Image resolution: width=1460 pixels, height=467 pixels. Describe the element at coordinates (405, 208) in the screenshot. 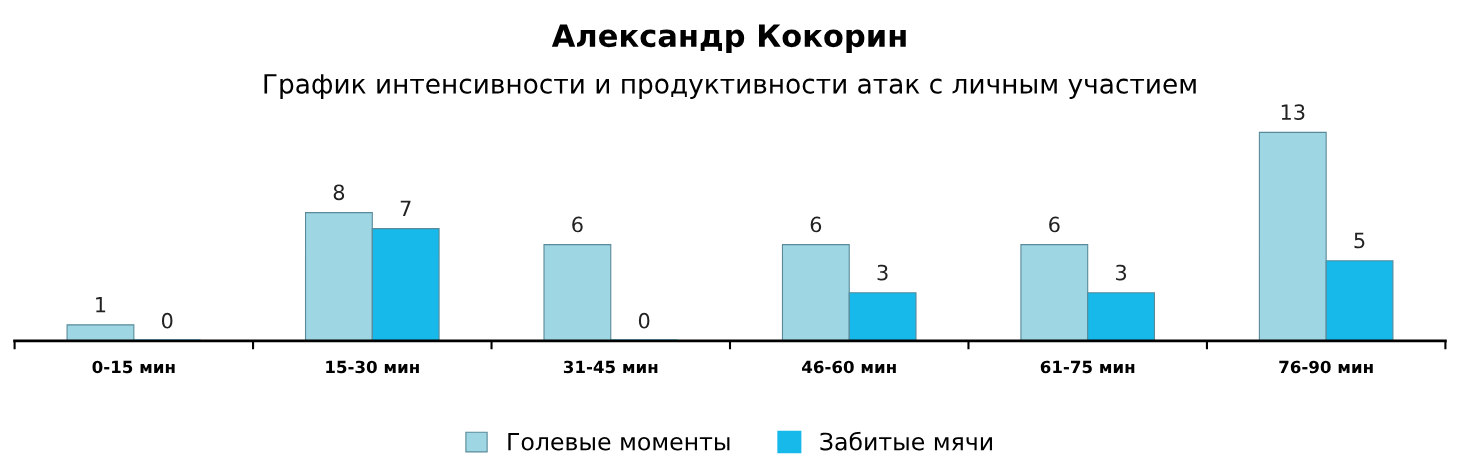

I see `data-label: 7` at that location.